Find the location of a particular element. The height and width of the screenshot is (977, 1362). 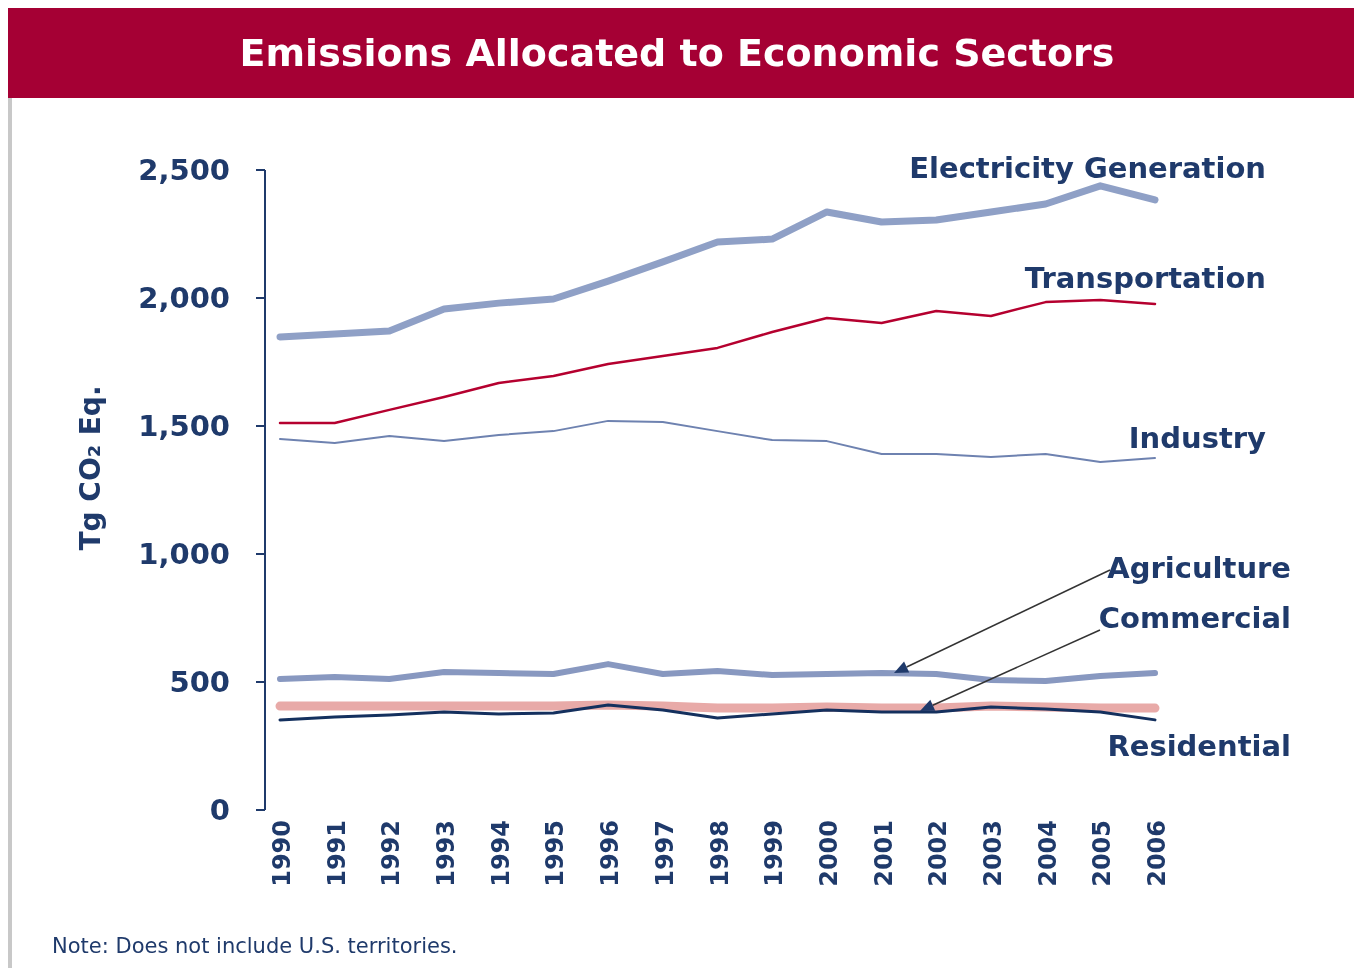

line-series is located at coordinates (717, 361).